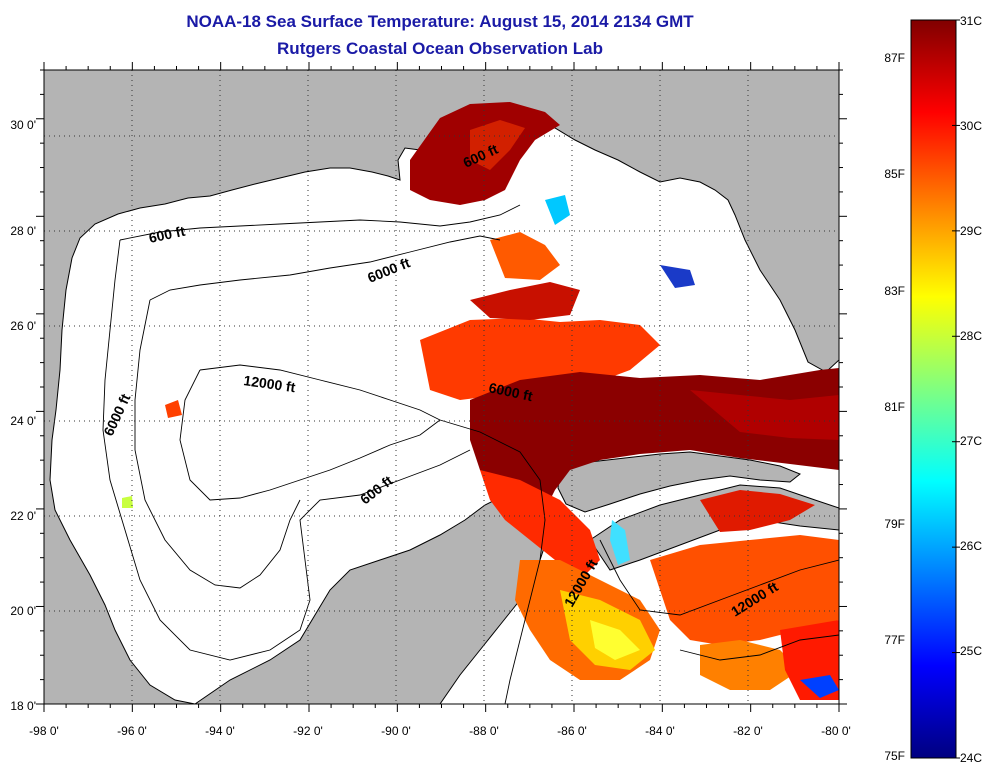  Describe the element at coordinates (23, 421) in the screenshot. I see `y-tick-label: 24 0'` at that location.